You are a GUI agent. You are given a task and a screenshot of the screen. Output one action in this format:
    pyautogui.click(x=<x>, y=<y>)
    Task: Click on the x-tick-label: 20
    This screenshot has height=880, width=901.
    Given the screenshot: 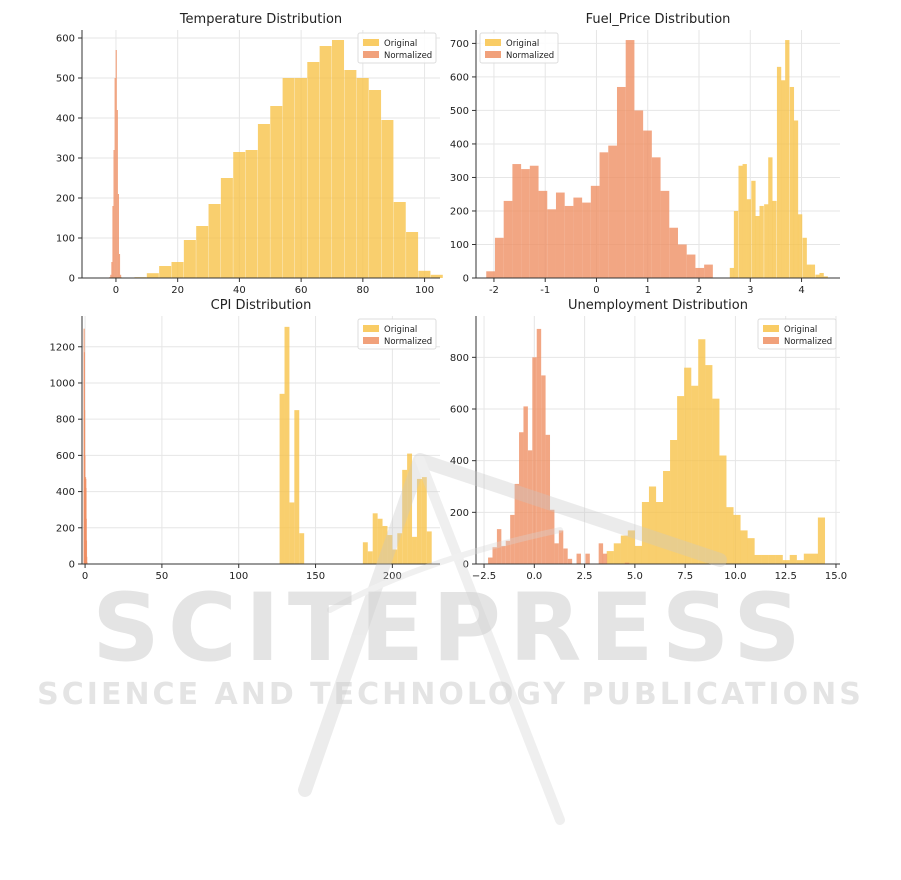 What is the action you would take?
    pyautogui.click(x=177, y=290)
    